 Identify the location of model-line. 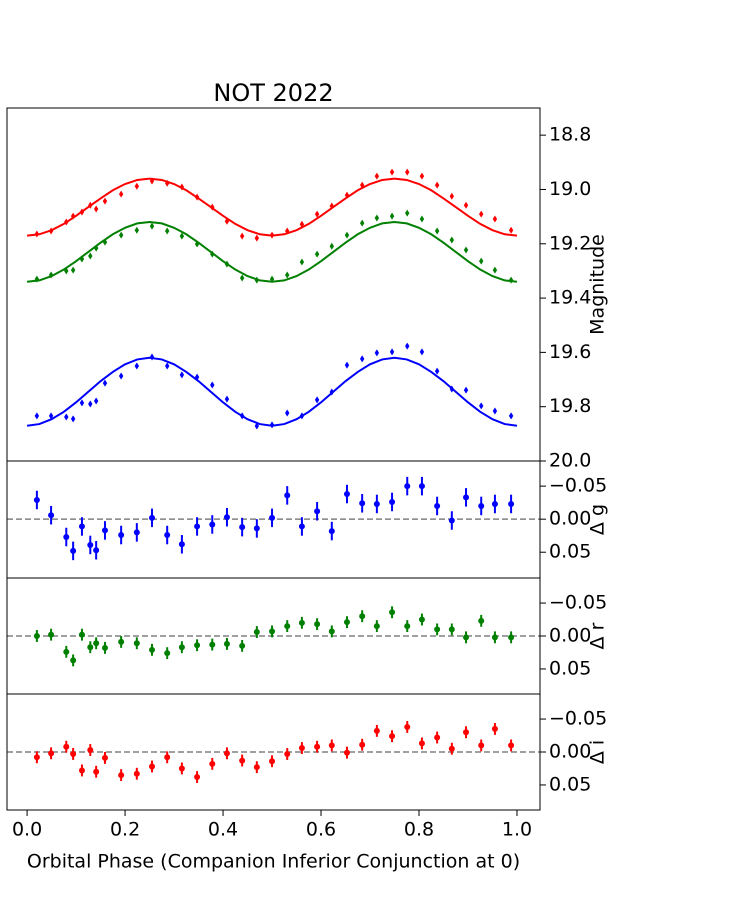
(272, 391).